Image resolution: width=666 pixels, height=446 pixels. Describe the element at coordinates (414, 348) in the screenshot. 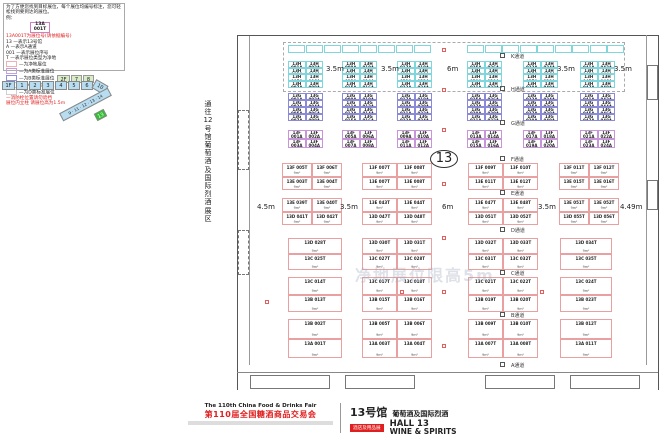

I see `booth: 13A 004T 9m²` at that location.